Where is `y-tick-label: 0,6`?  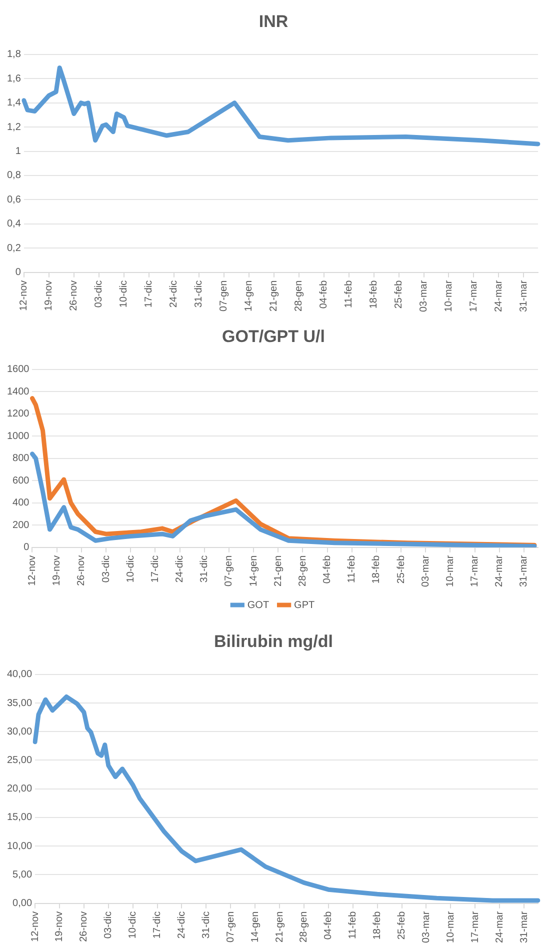
y-tick-label: 0,6 is located at coordinates (14, 200).